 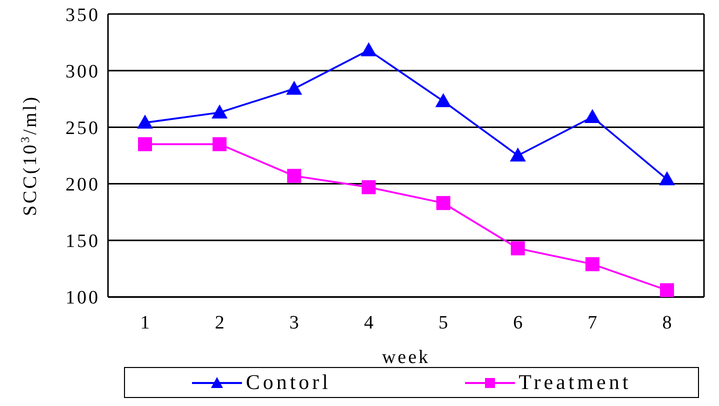 I want to click on y-tick-label: 250, so click(x=83, y=128).